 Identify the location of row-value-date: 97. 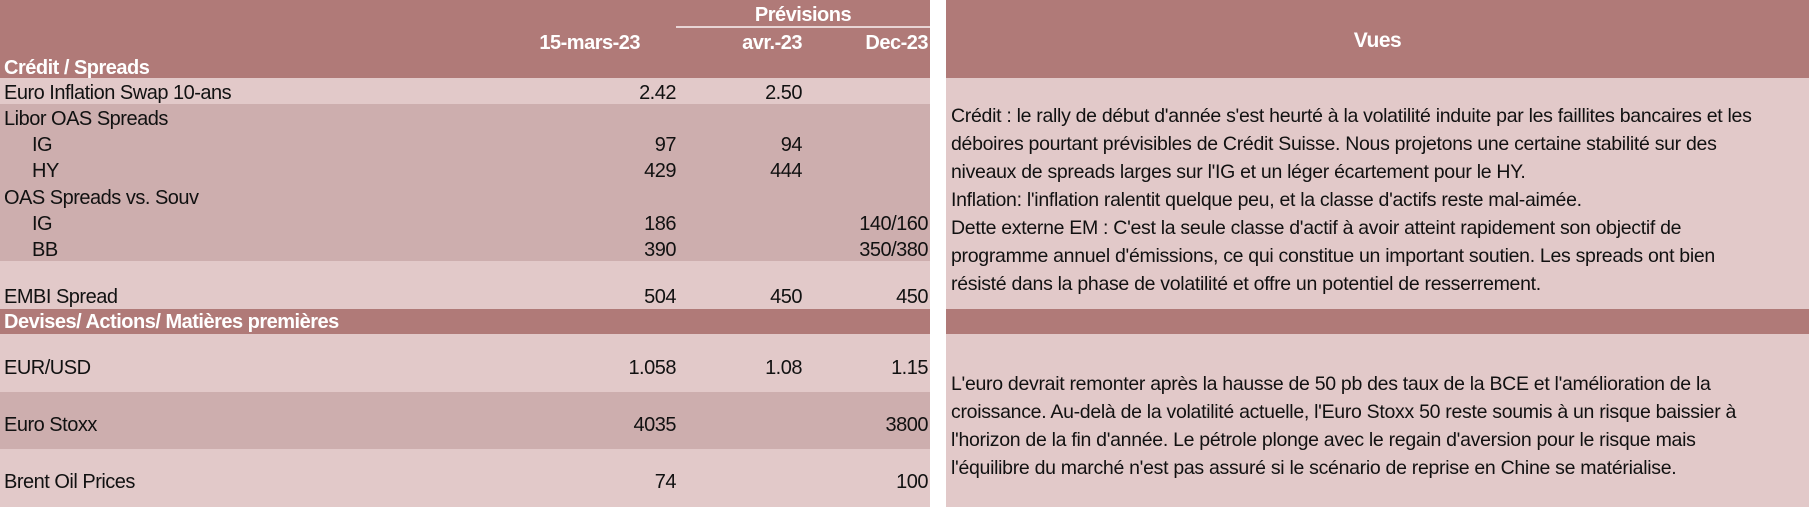
(665, 145).